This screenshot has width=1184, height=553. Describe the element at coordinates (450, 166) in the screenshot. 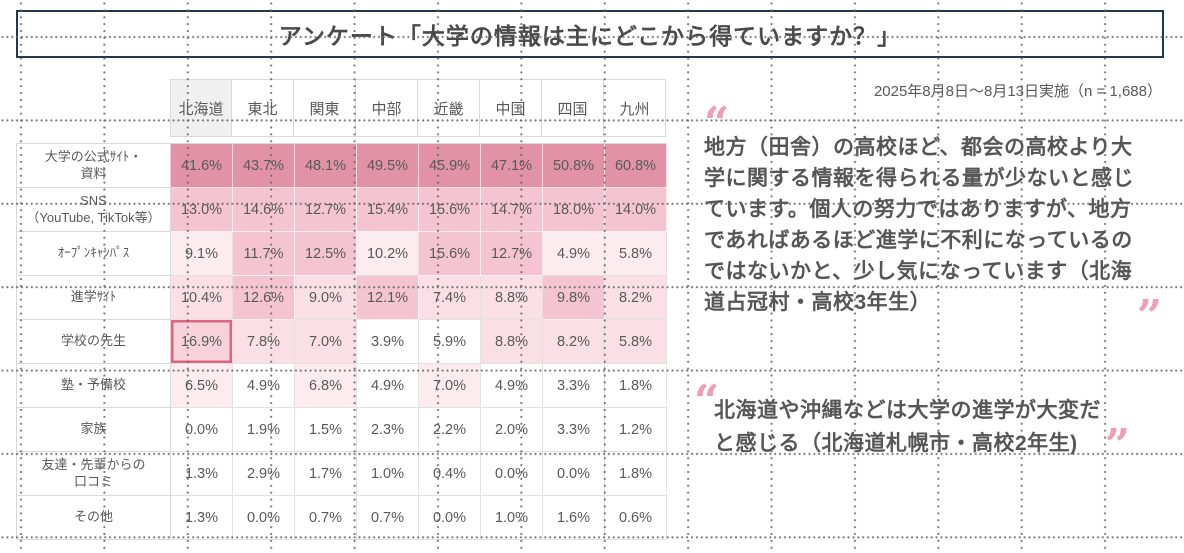

I see `heat-cell: 45.9%` at that location.